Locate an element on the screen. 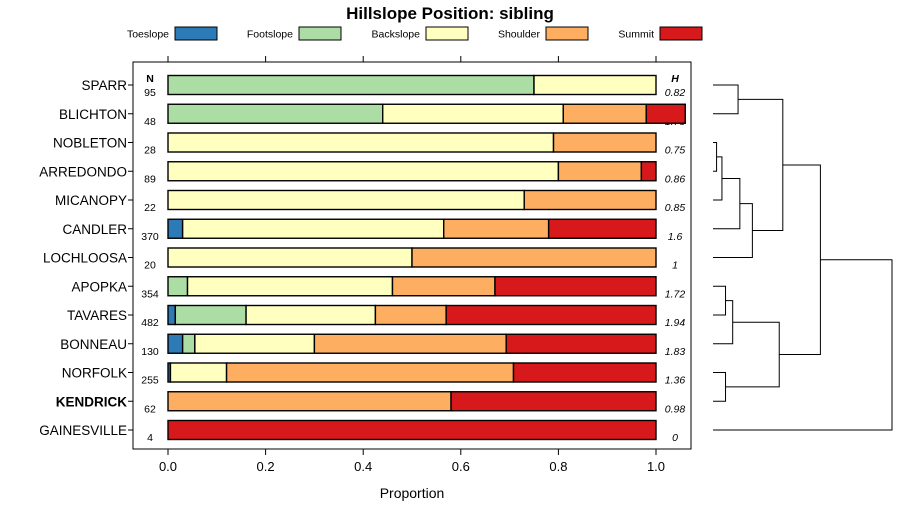 The width and height of the screenshot is (900, 520). x-axis: 0.0 0.2 0.4 0.6 0.8 1.0 is located at coordinates (412, 461).